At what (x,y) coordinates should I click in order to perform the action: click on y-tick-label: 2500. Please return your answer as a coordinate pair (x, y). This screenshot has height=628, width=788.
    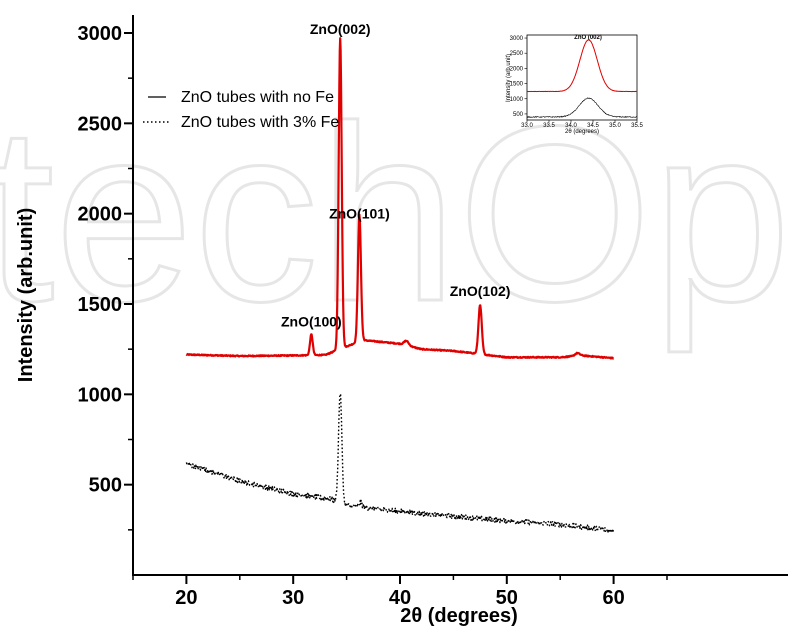
    Looking at the image, I should click on (100, 124).